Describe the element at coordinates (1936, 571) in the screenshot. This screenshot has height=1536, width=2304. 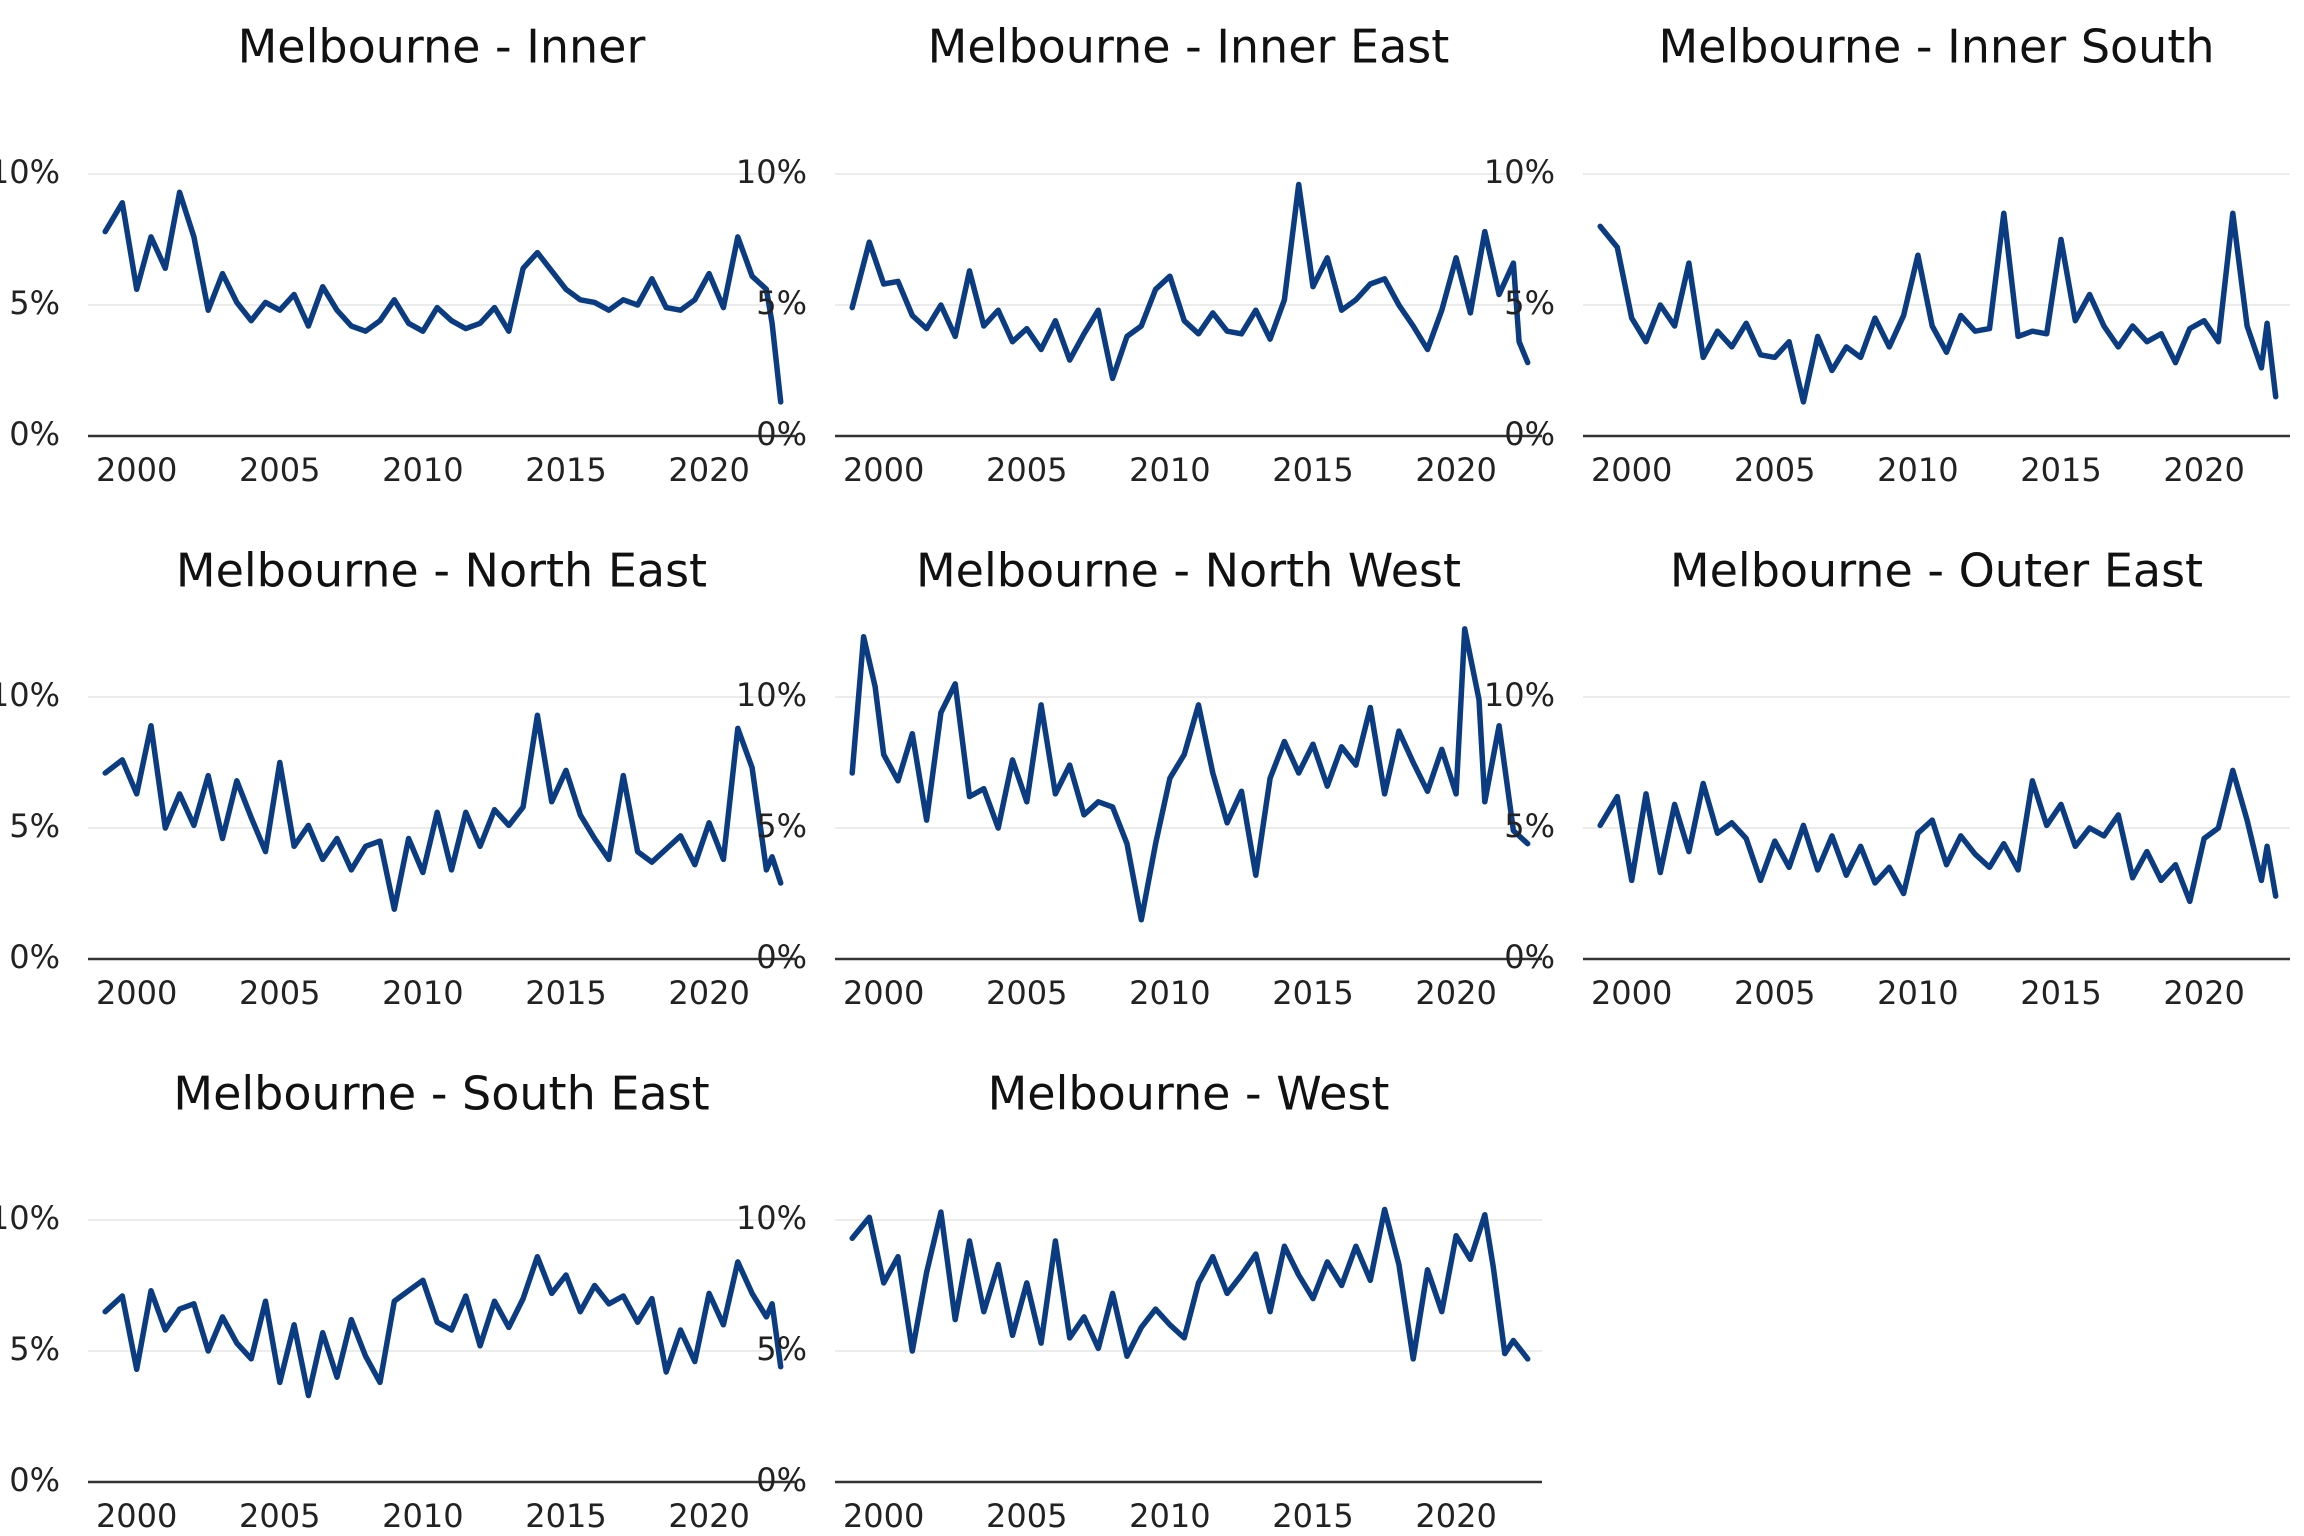
I see `panel-title: Melbourne - Outer East` at that location.